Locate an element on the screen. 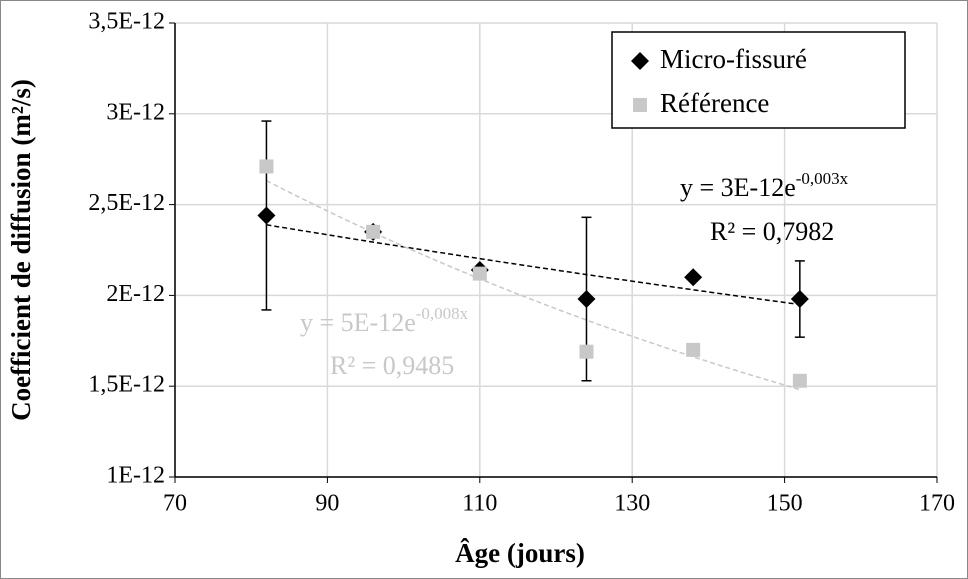 This screenshot has width=968, height=579. legend-box is located at coordinates (758, 80).